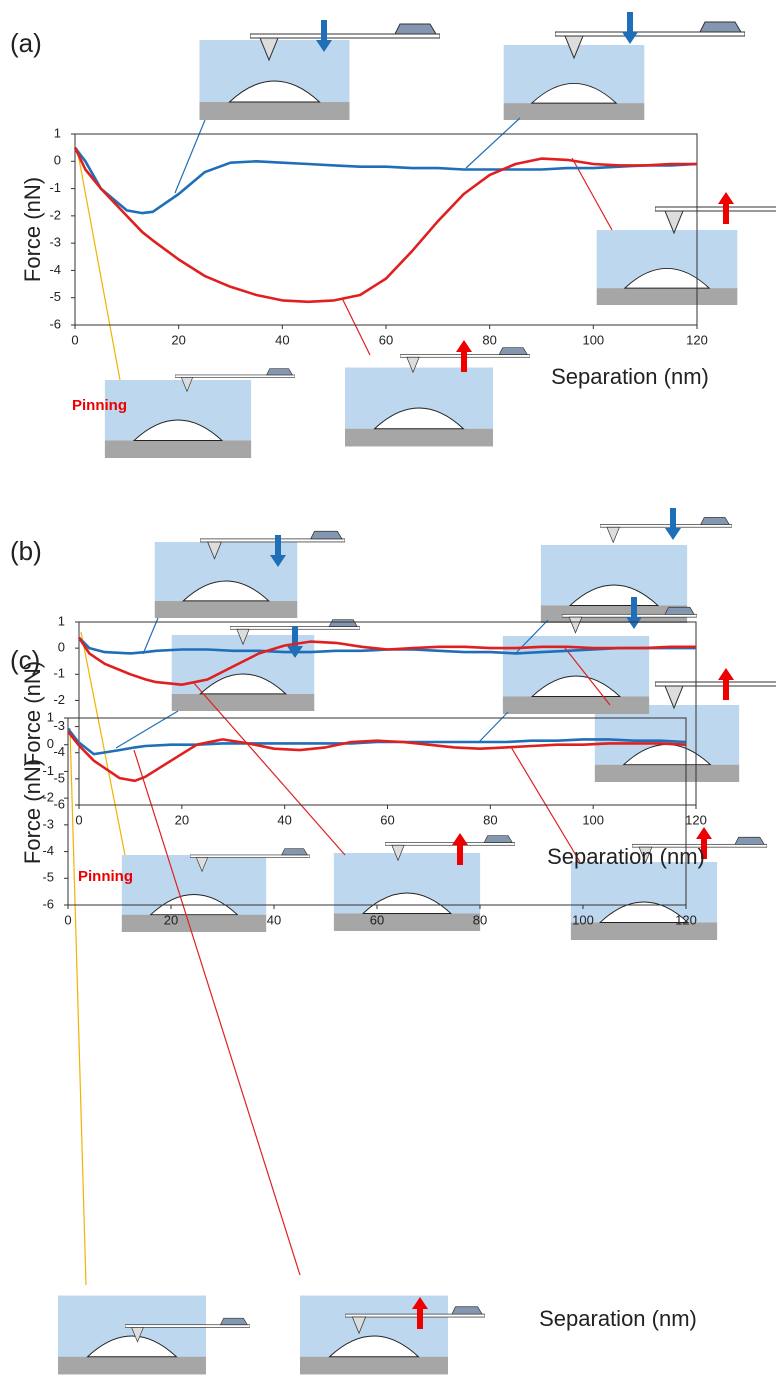 The height and width of the screenshot is (1385, 776). Describe the element at coordinates (26, 43) in the screenshot. I see `panel-label: (a)` at that location.